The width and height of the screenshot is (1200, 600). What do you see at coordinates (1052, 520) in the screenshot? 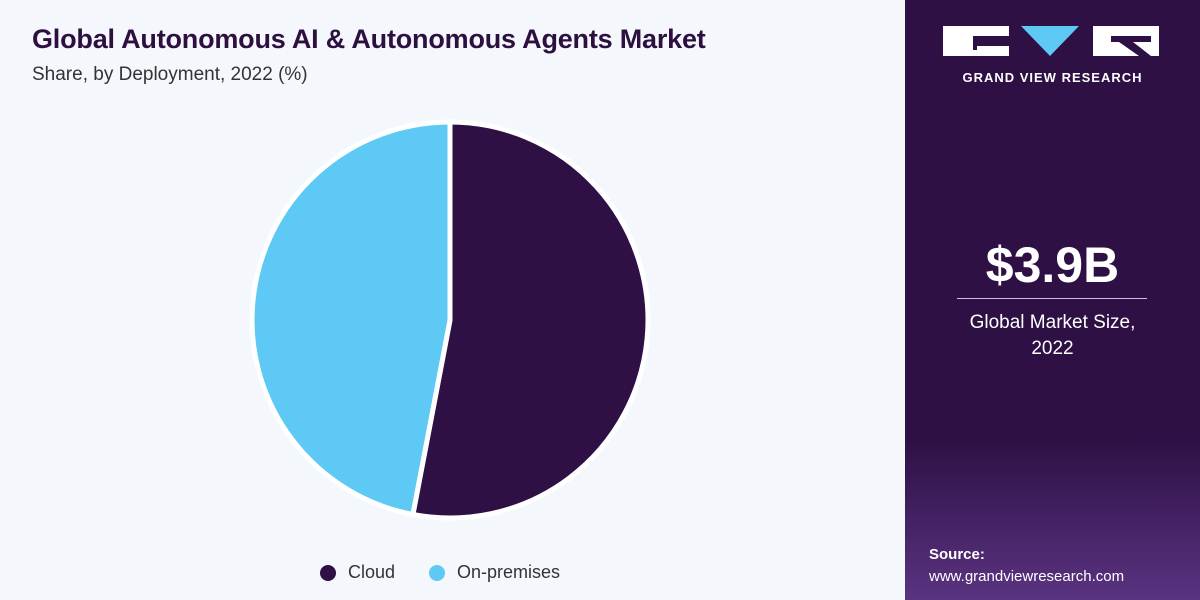
I see `panel-gradient` at bounding box center [1052, 520].